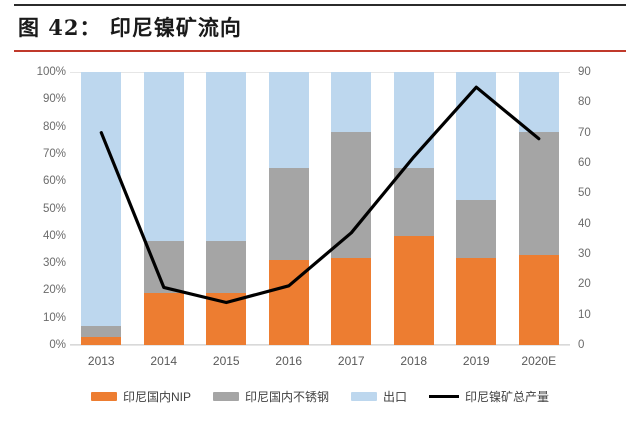  Describe the element at coordinates (539, 361) in the screenshot. I see `x-axis-tick-2020E: 2020E` at that location.